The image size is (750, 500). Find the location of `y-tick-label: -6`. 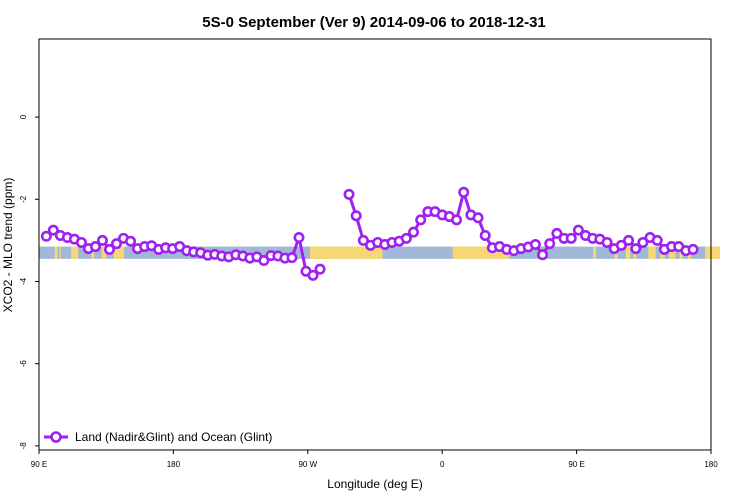

y-tick-label: -6 is located at coordinates (23, 364).